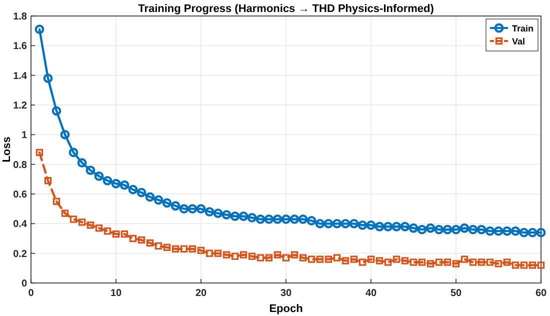 This screenshot has width=550, height=316. I want to click on y-tick-label: 1.8, so click(20, 17).